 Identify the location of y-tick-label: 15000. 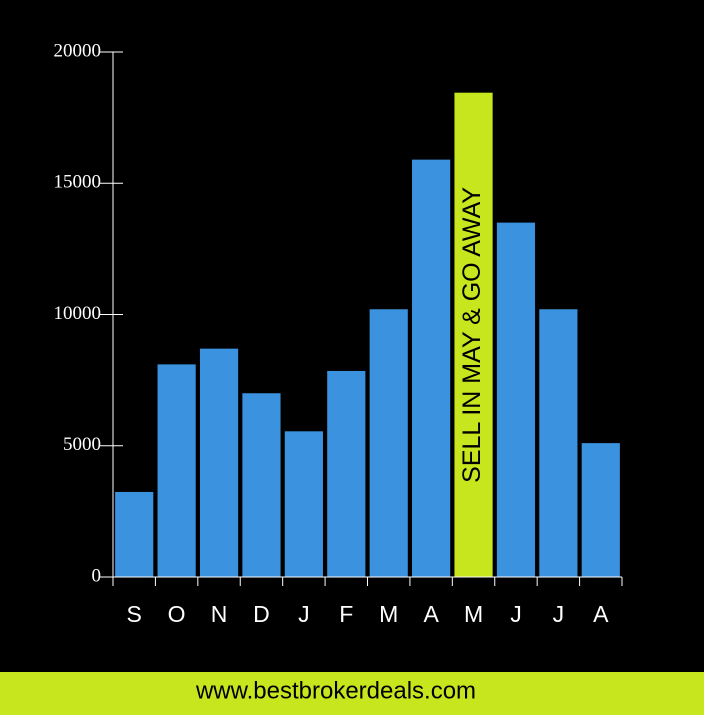
(78, 182).